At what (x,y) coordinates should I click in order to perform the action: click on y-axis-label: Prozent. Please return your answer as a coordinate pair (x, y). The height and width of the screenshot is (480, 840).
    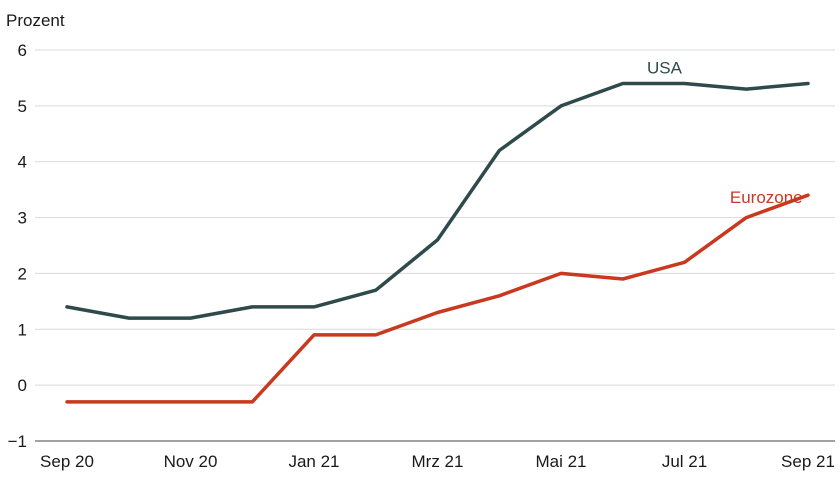
    Looking at the image, I should click on (35, 20).